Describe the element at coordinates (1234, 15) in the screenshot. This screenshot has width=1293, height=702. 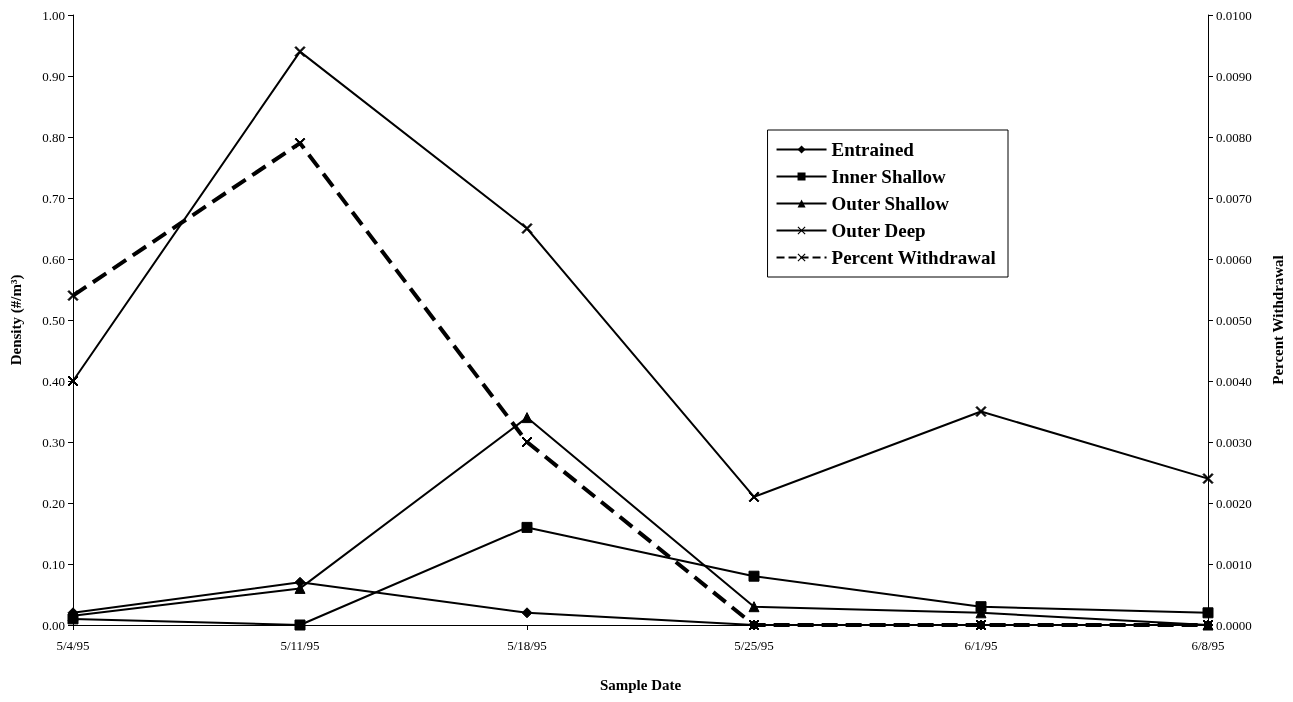
I see `y2-tick-label: 0.0100` at that location.